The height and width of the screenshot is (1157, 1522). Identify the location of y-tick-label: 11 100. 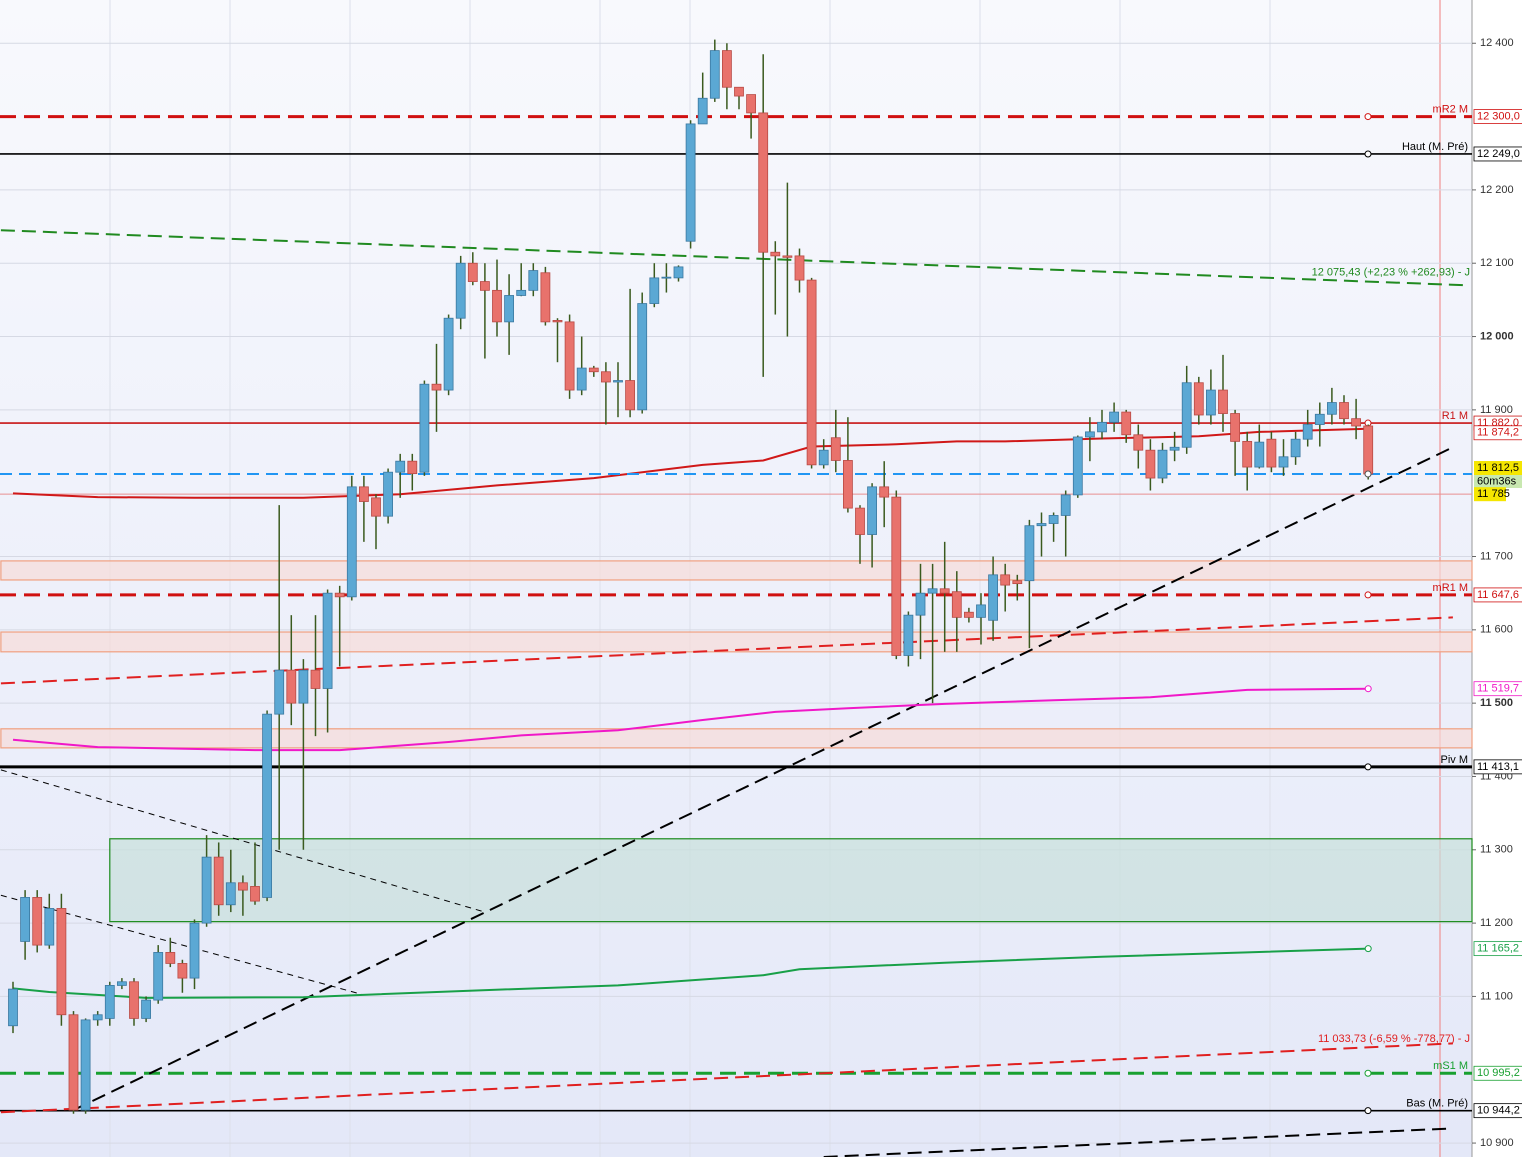
(1496, 996).